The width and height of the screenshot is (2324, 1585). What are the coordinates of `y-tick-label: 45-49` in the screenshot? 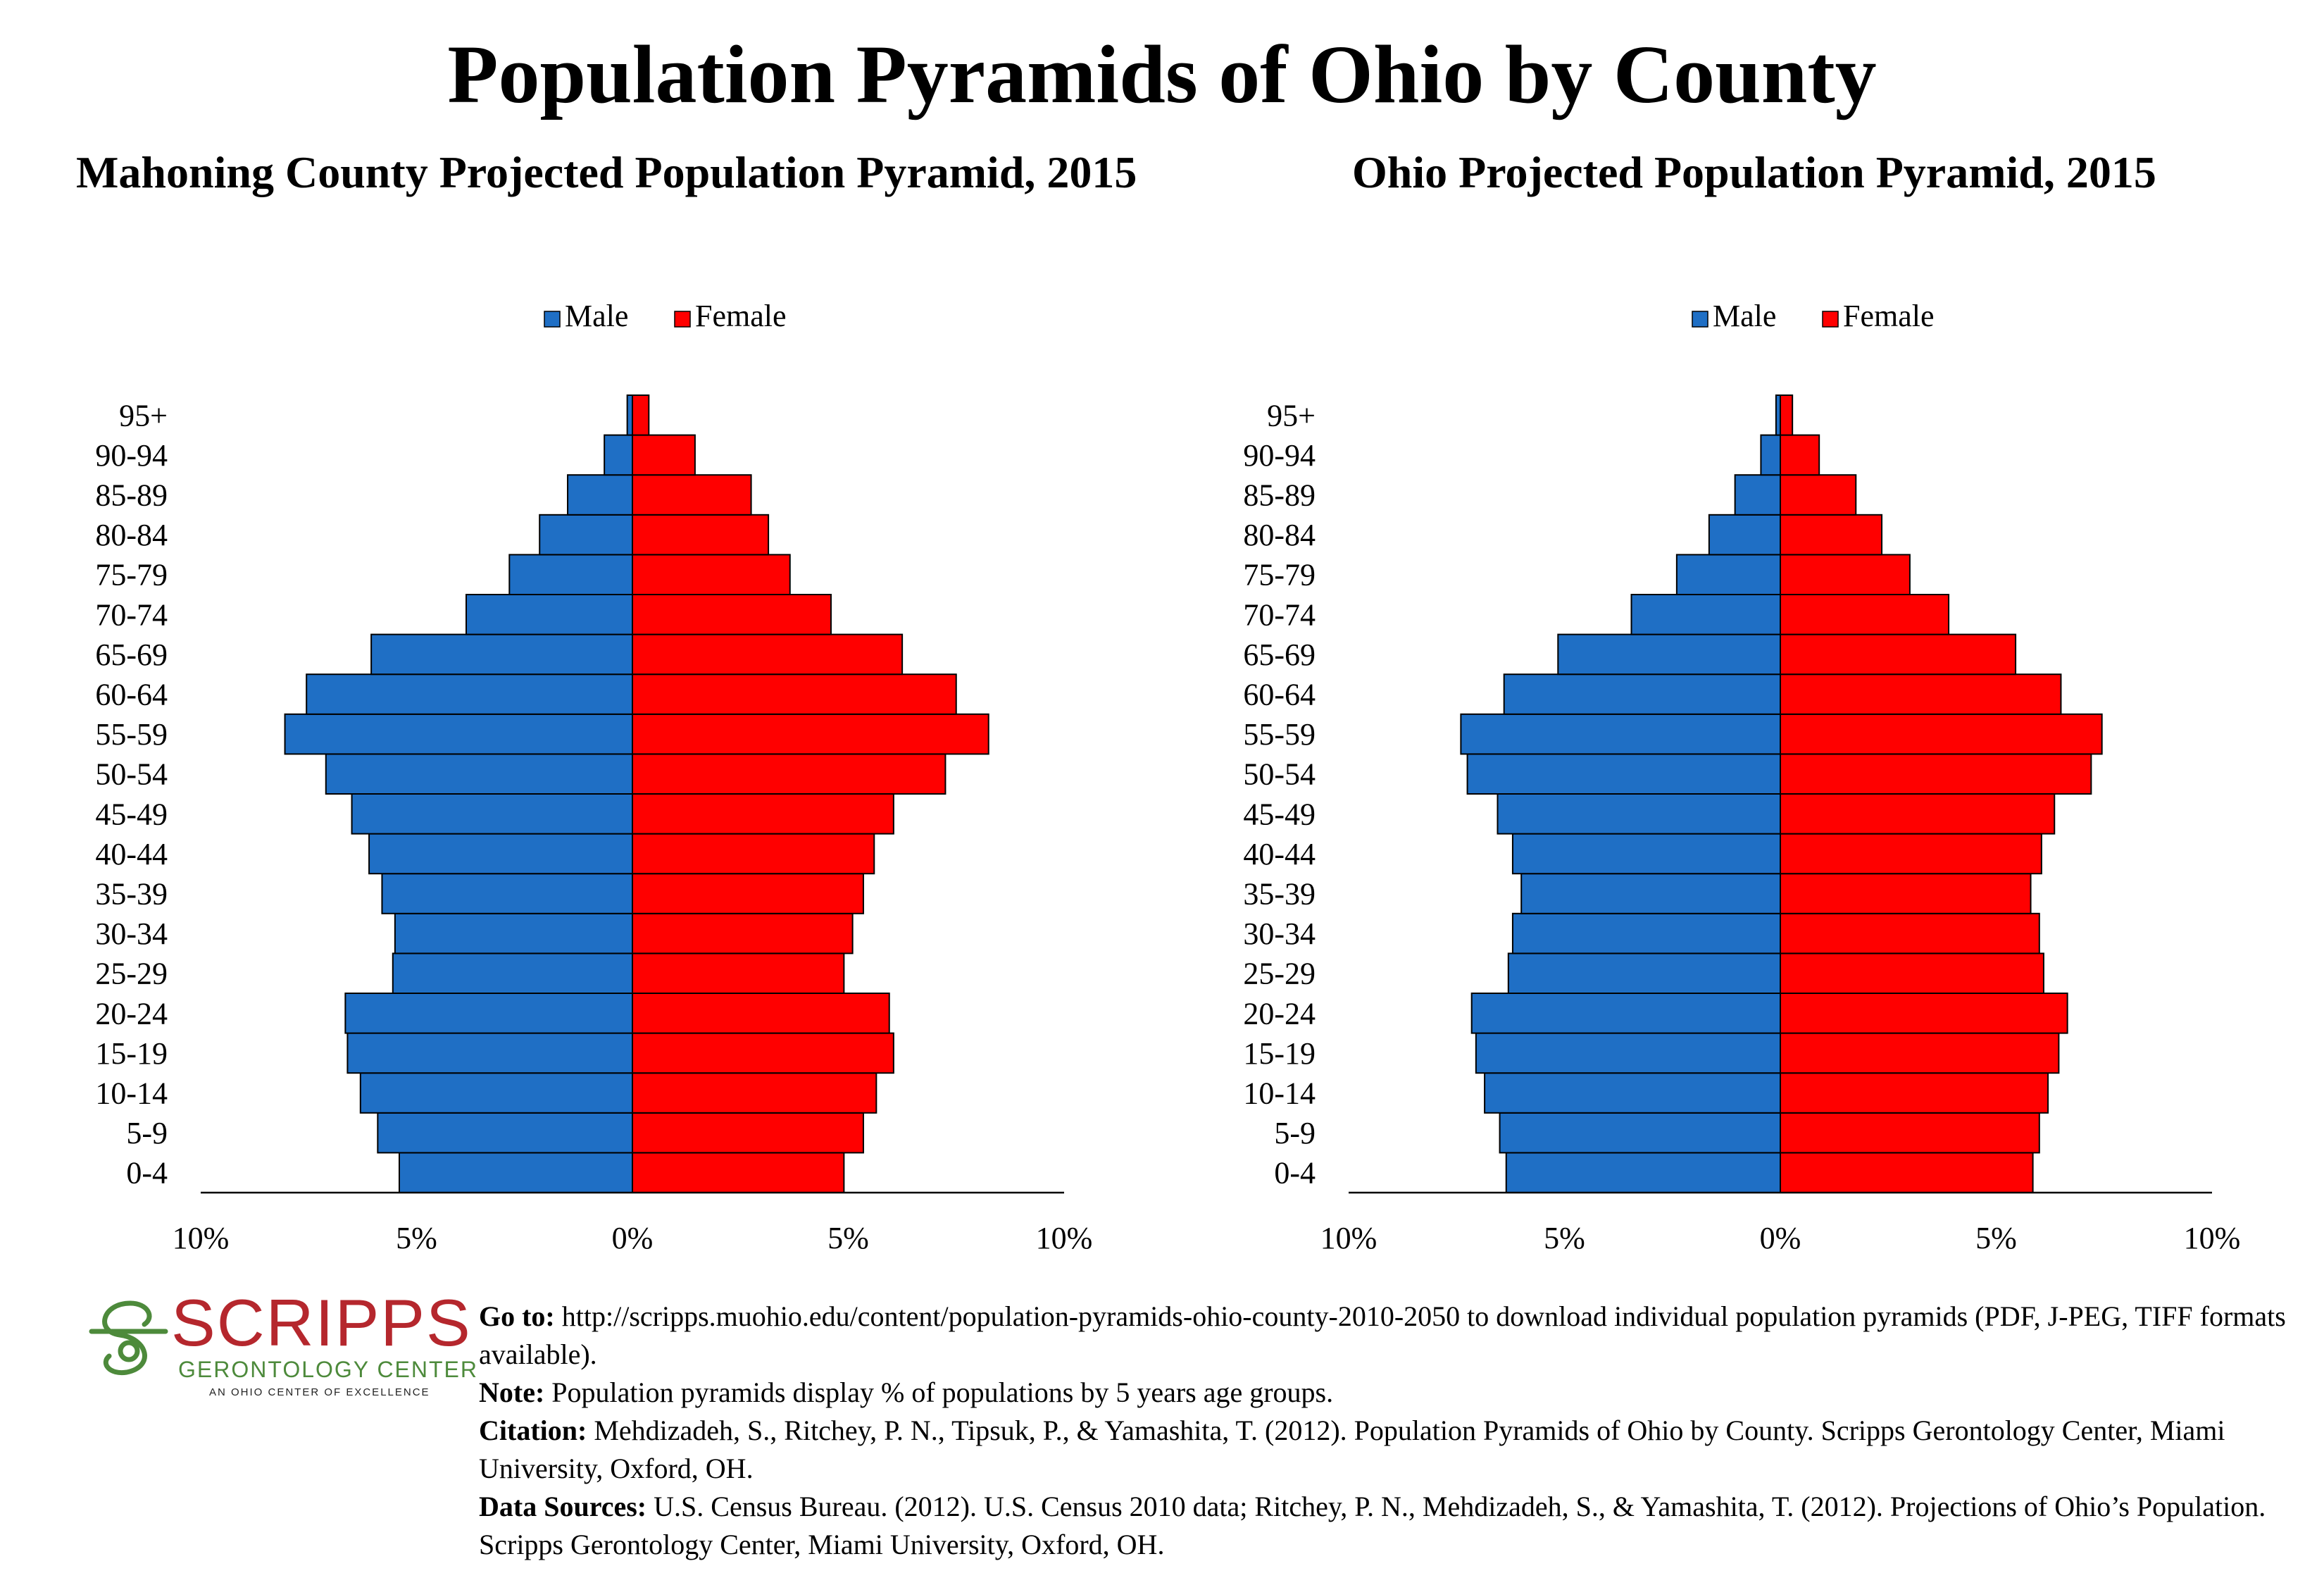 It's located at (1279, 814).